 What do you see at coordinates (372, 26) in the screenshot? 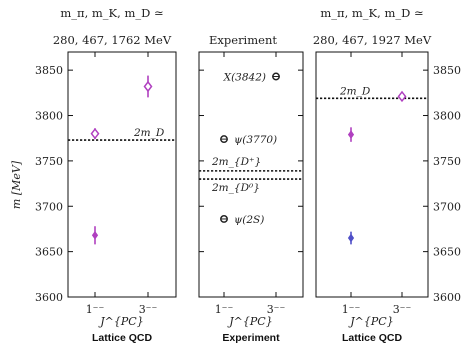
I see `right-panel-title: m_π, m_K, m_D ≃ 280, 467, 1927 MeV` at bounding box center [372, 26].